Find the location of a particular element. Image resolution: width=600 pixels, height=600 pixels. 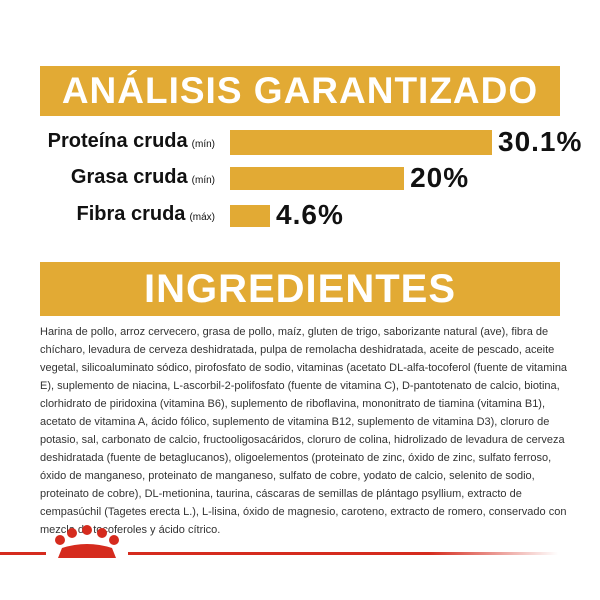

category-name: Grasa cruda is located at coordinates (129, 176).